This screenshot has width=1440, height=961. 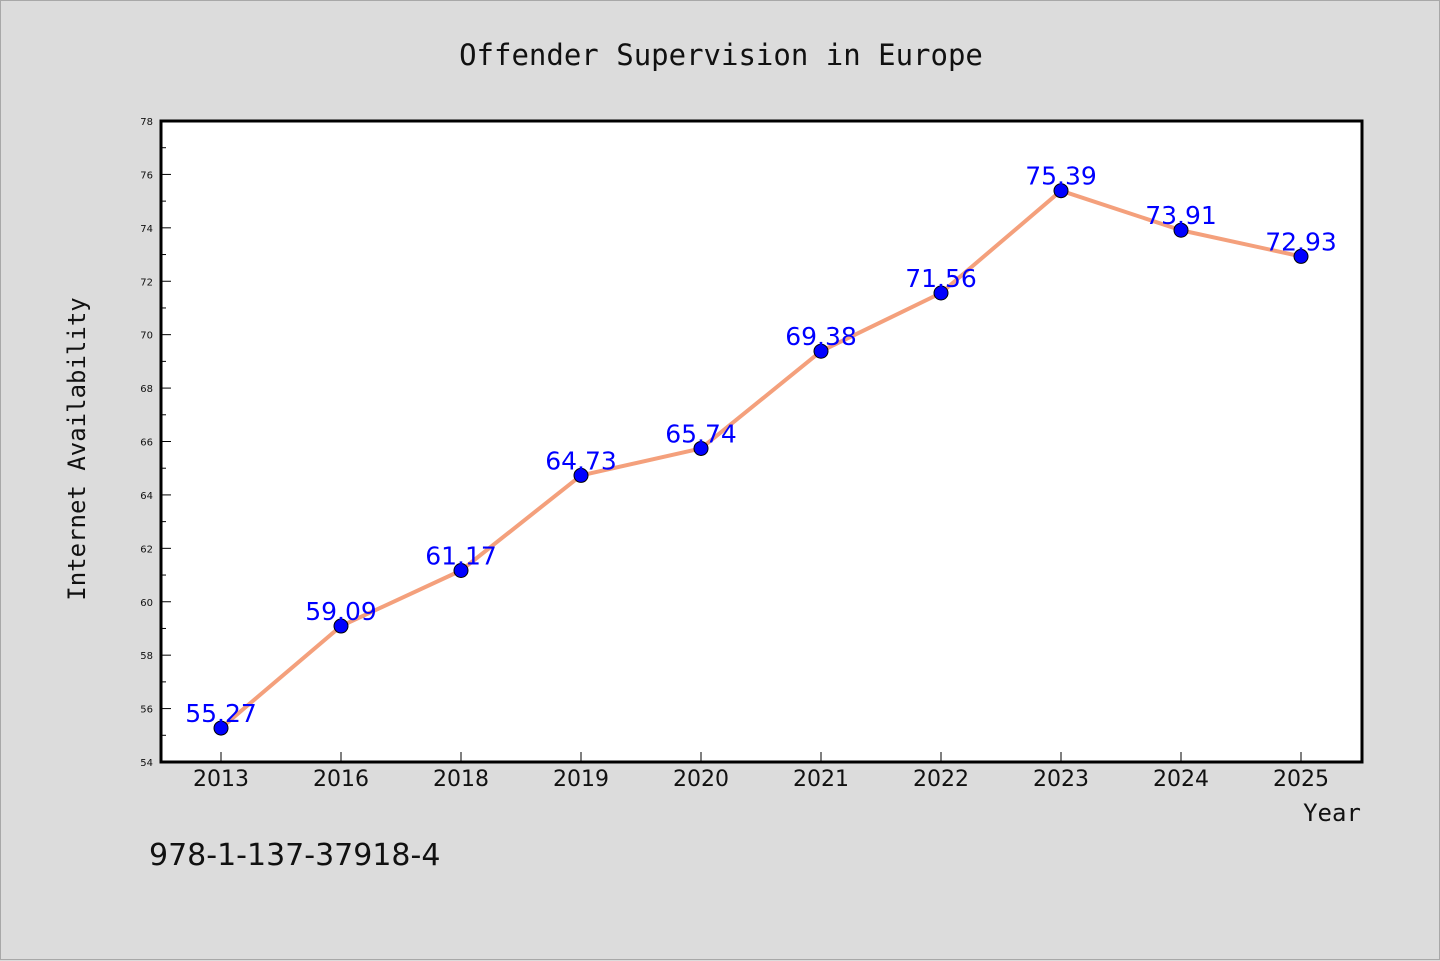 What do you see at coordinates (146, 656) in the screenshot?
I see `y-tick-label: 58` at bounding box center [146, 656].